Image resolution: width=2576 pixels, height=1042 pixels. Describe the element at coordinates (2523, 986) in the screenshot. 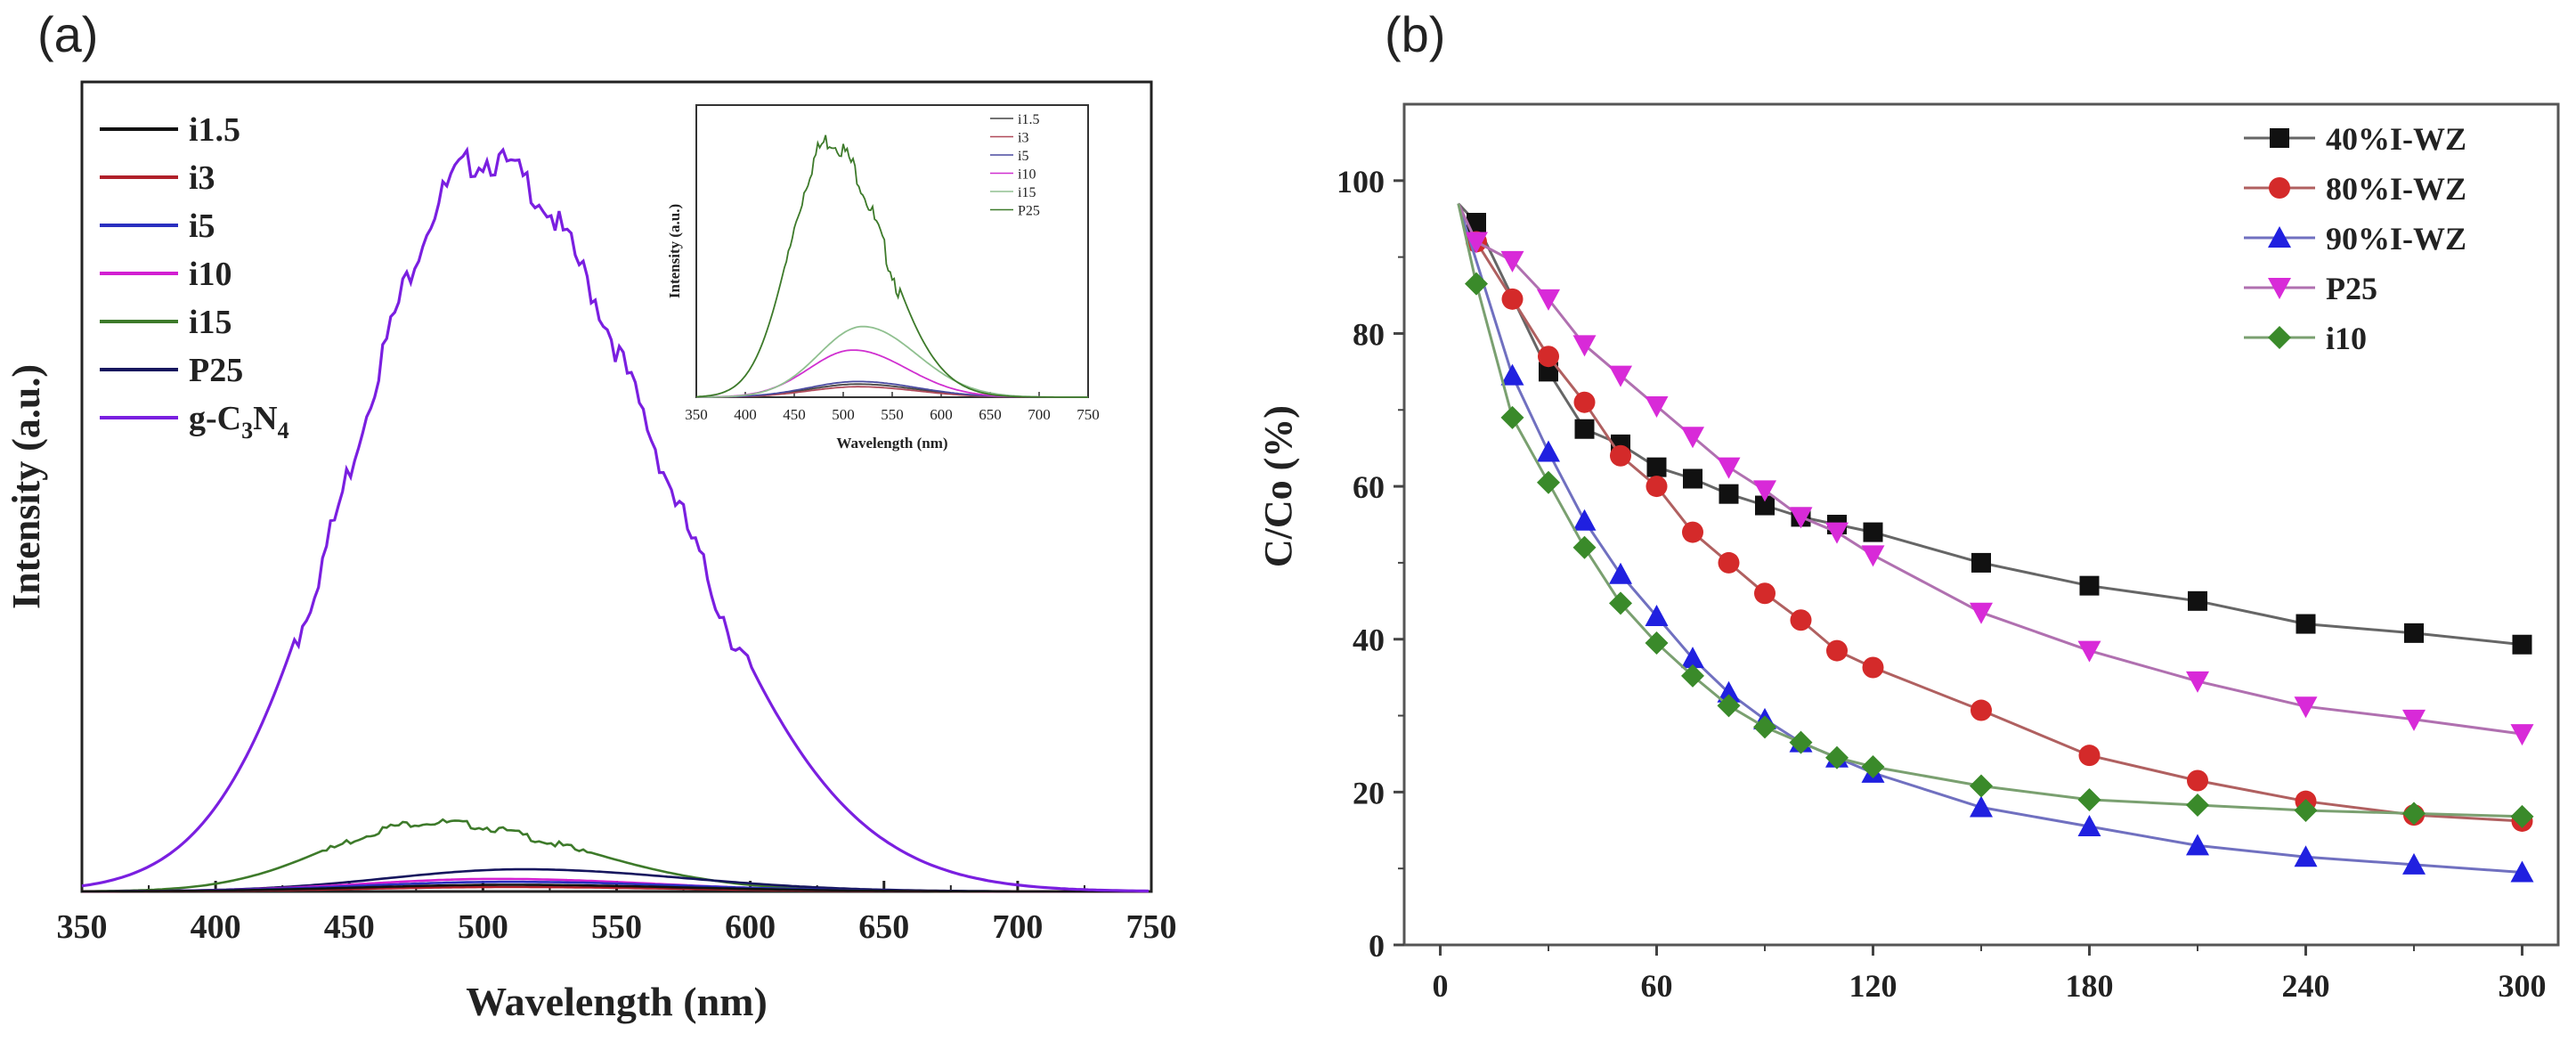

I see `panel-b-x-tick-label: 300` at that location.